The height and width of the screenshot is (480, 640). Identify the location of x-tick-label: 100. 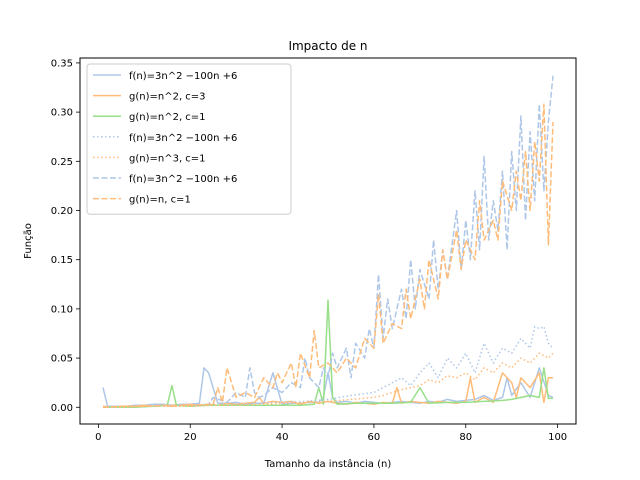
(557, 437).